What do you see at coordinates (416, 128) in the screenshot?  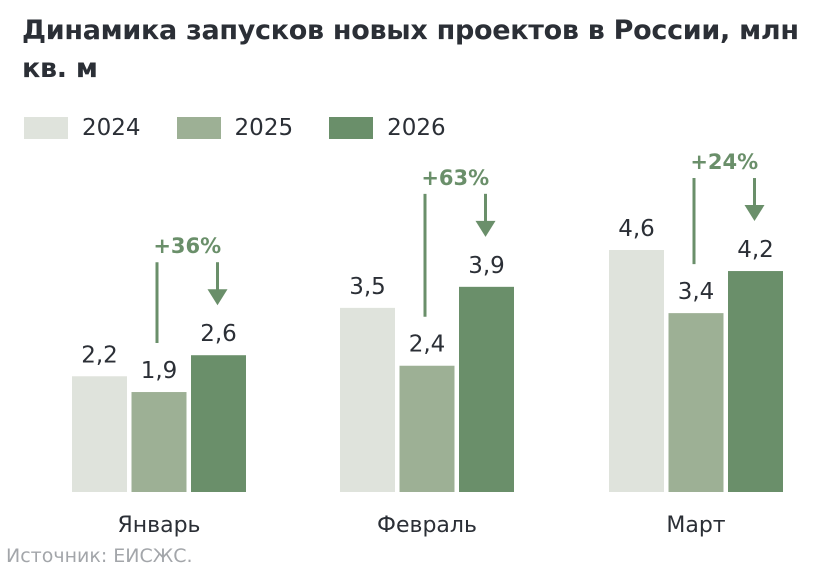 I see `legend-label: 2026` at bounding box center [416, 128].